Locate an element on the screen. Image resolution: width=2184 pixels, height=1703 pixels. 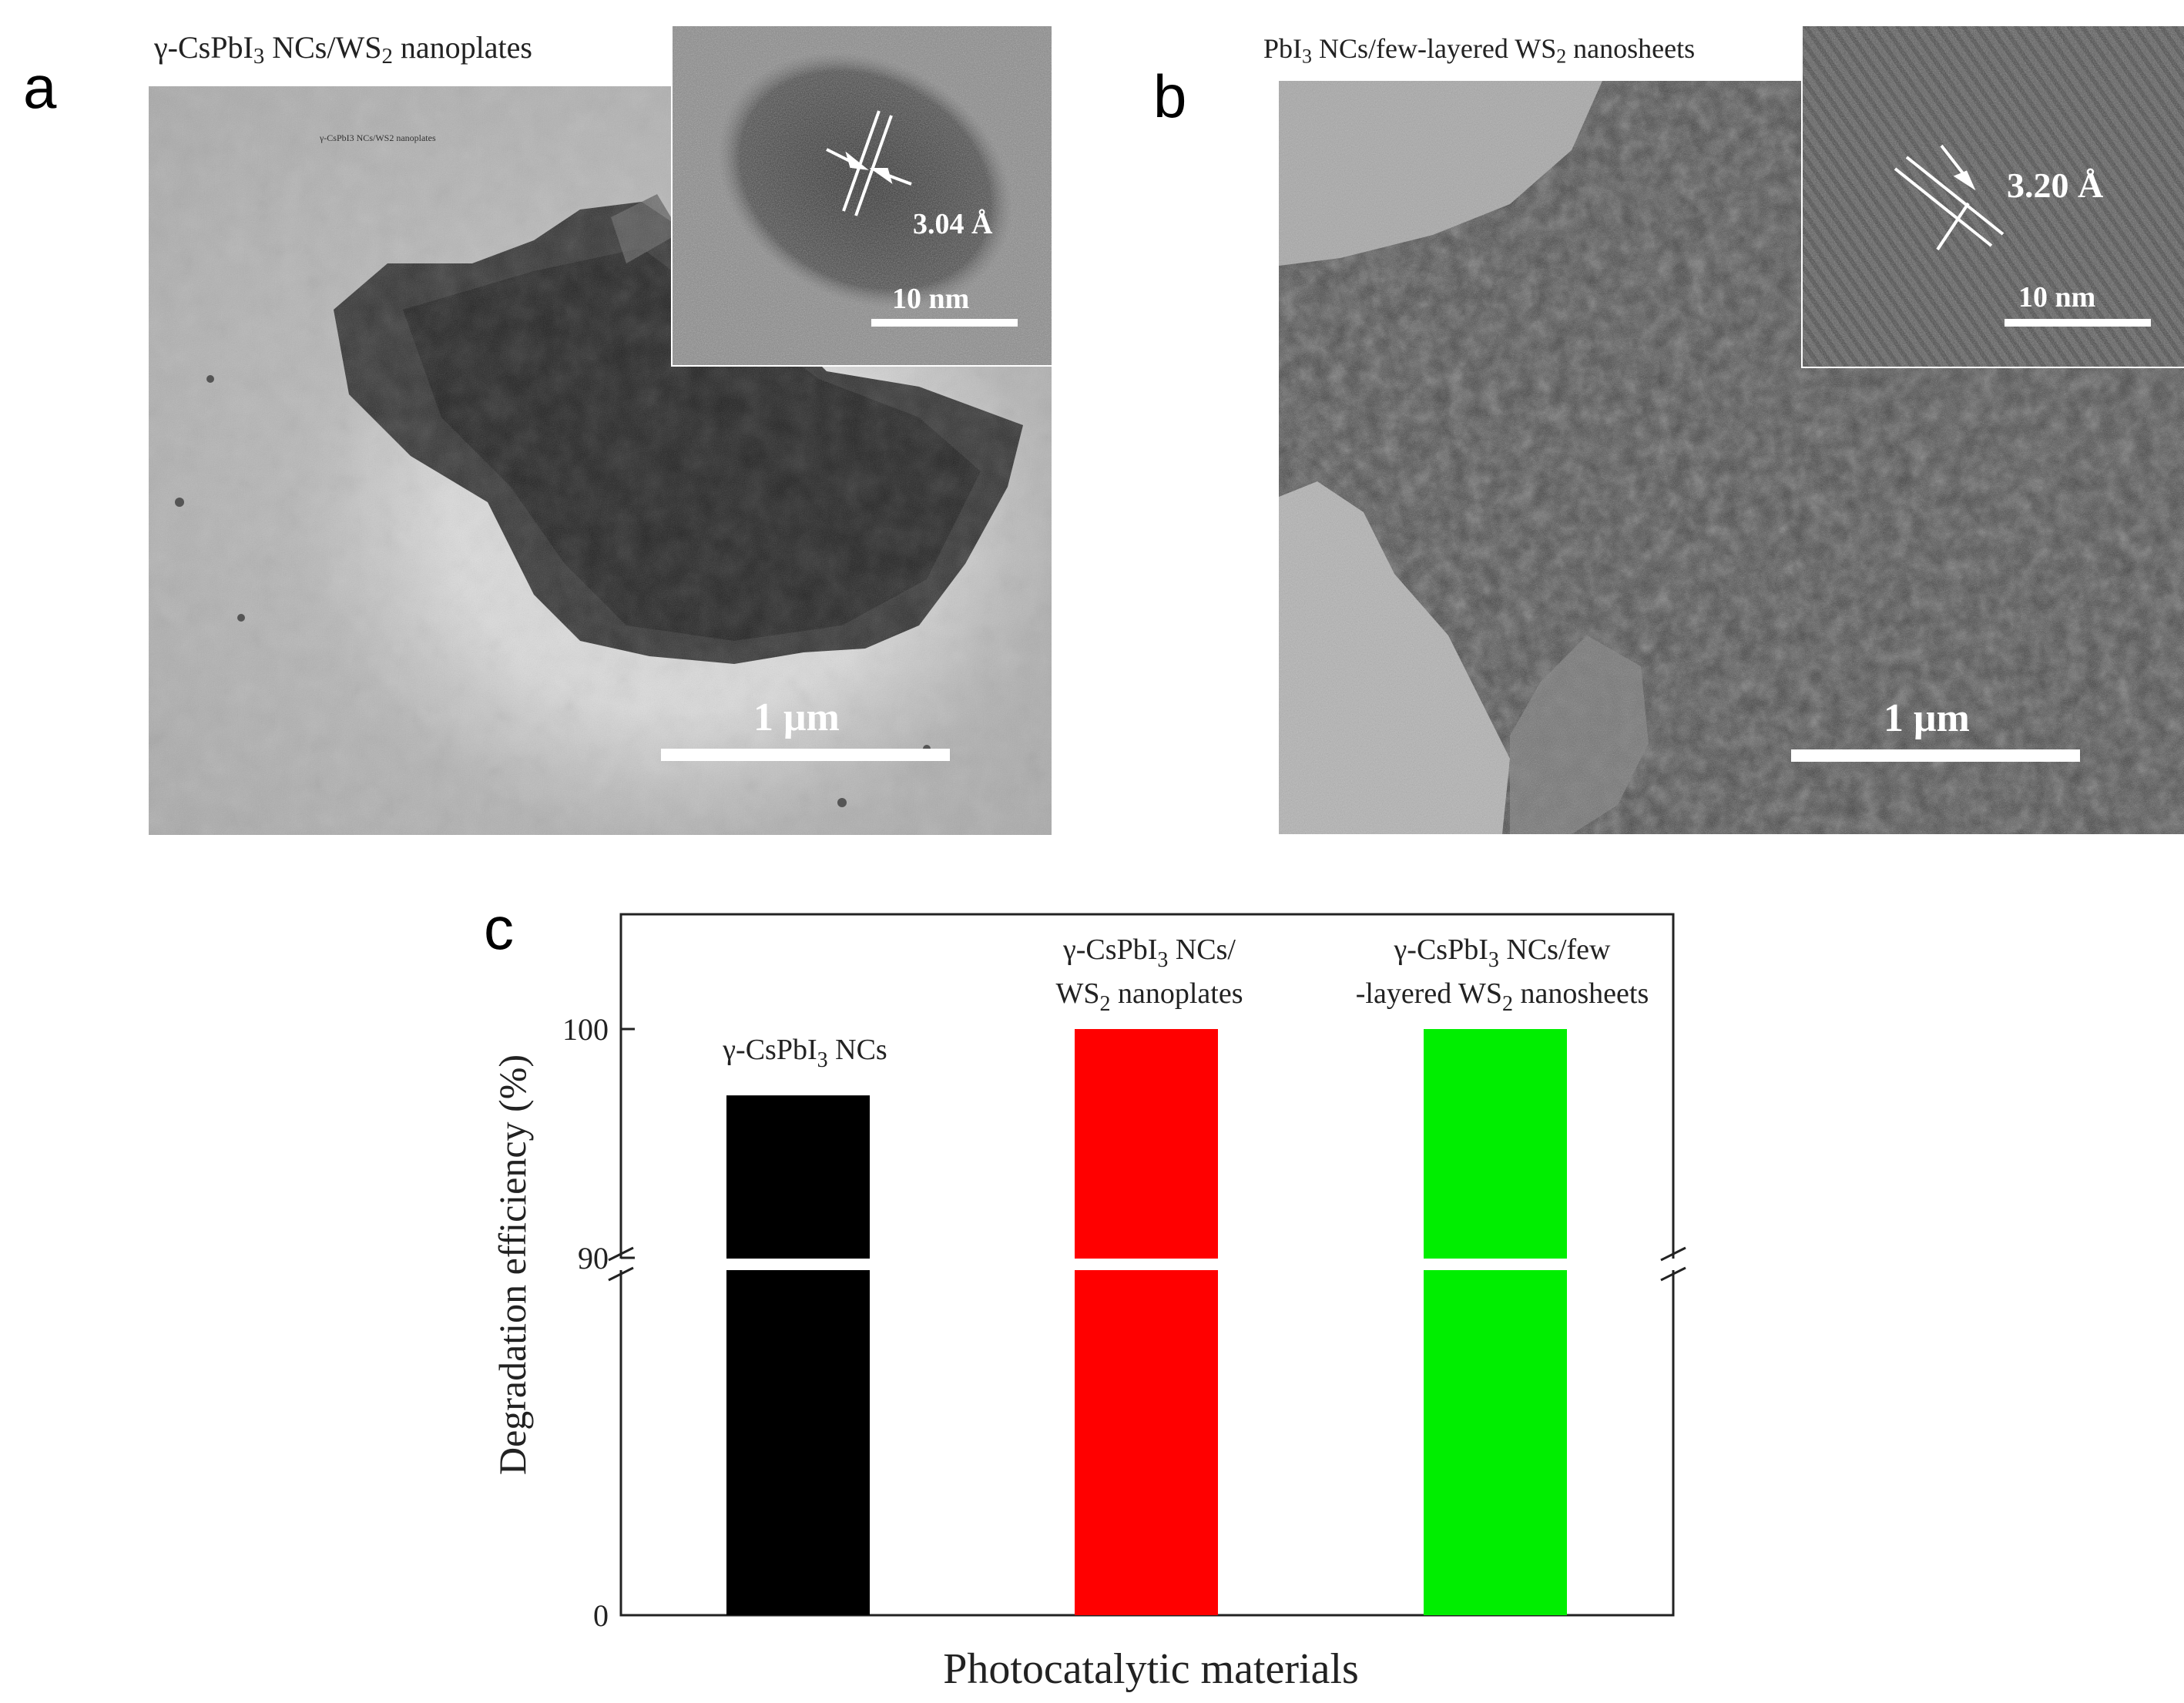
panel-b-inset-scale-label: 10 nm is located at coordinates (2057, 297).